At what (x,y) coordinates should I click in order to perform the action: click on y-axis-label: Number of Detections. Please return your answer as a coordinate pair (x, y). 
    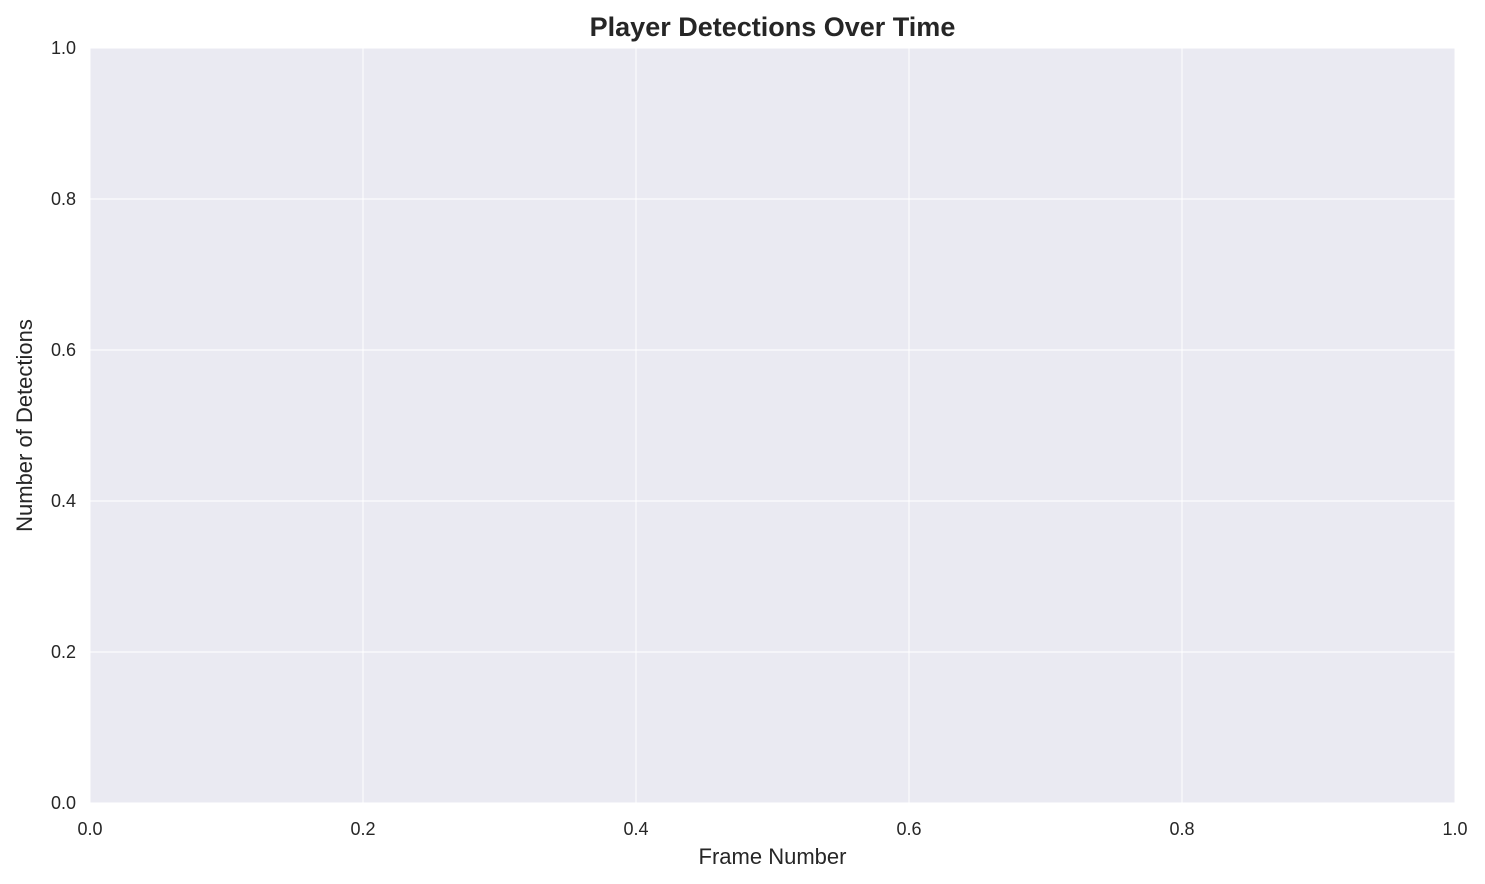
    Looking at the image, I should click on (24, 425).